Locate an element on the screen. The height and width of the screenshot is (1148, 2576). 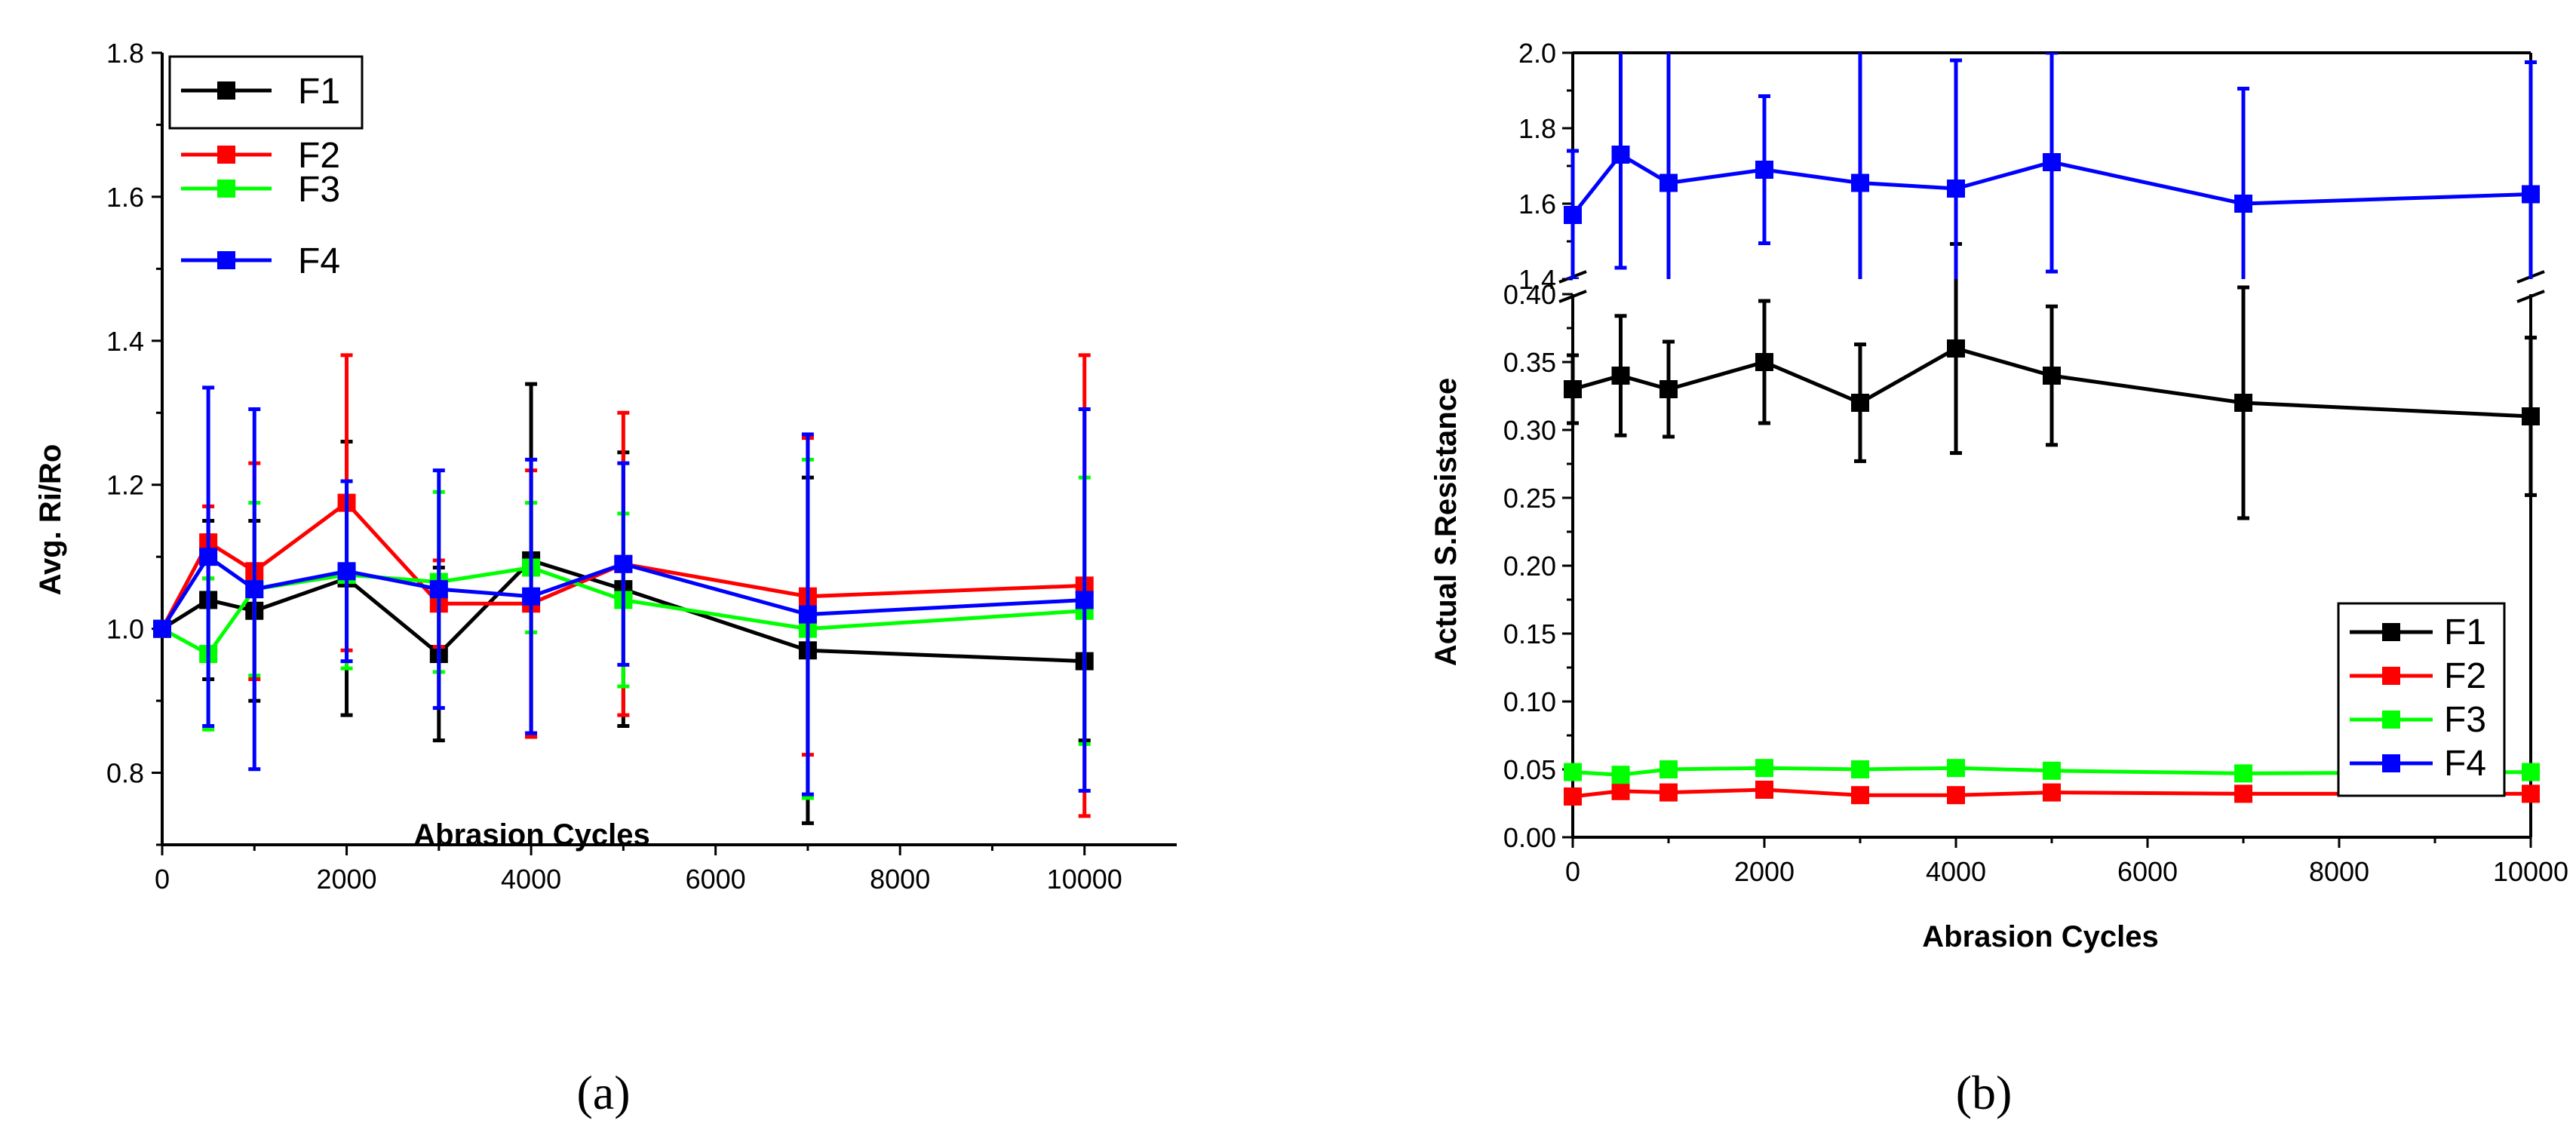
panel-b-y-tick-label-upper: 2.0 is located at coordinates (1537, 54).